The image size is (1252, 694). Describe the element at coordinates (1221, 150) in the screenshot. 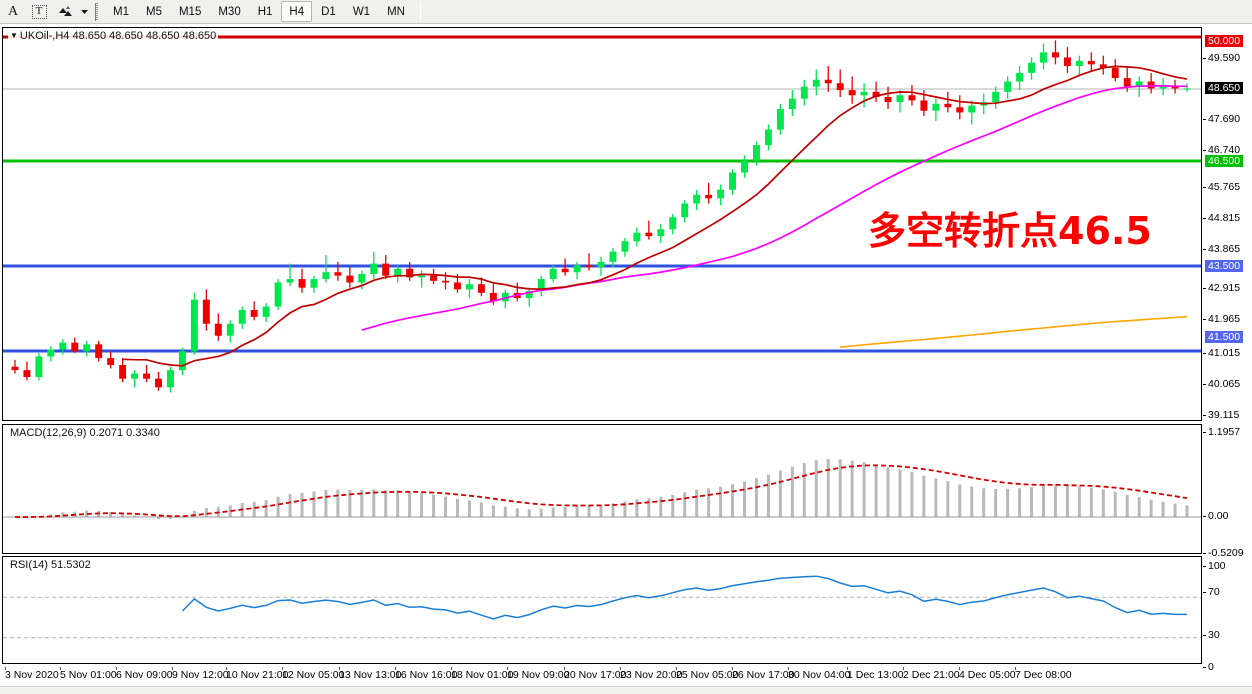

I see `axis-tick-46.740: 46.740` at that location.